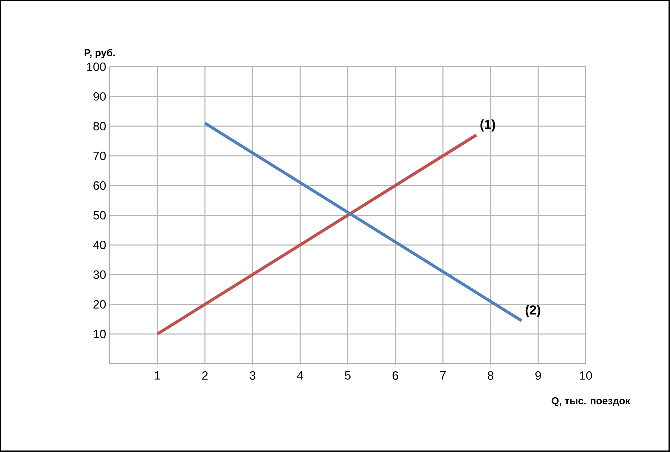  I want to click on y-tick-label: 20, so click(100, 304).